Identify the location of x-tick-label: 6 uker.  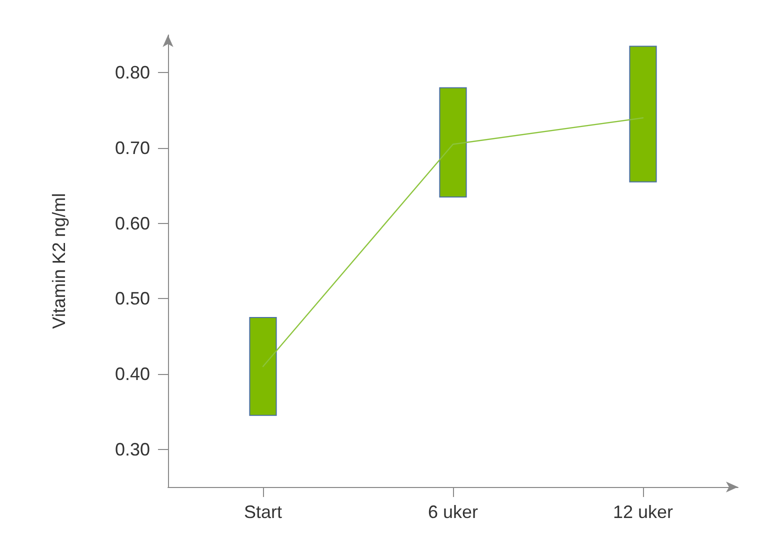
(453, 512).